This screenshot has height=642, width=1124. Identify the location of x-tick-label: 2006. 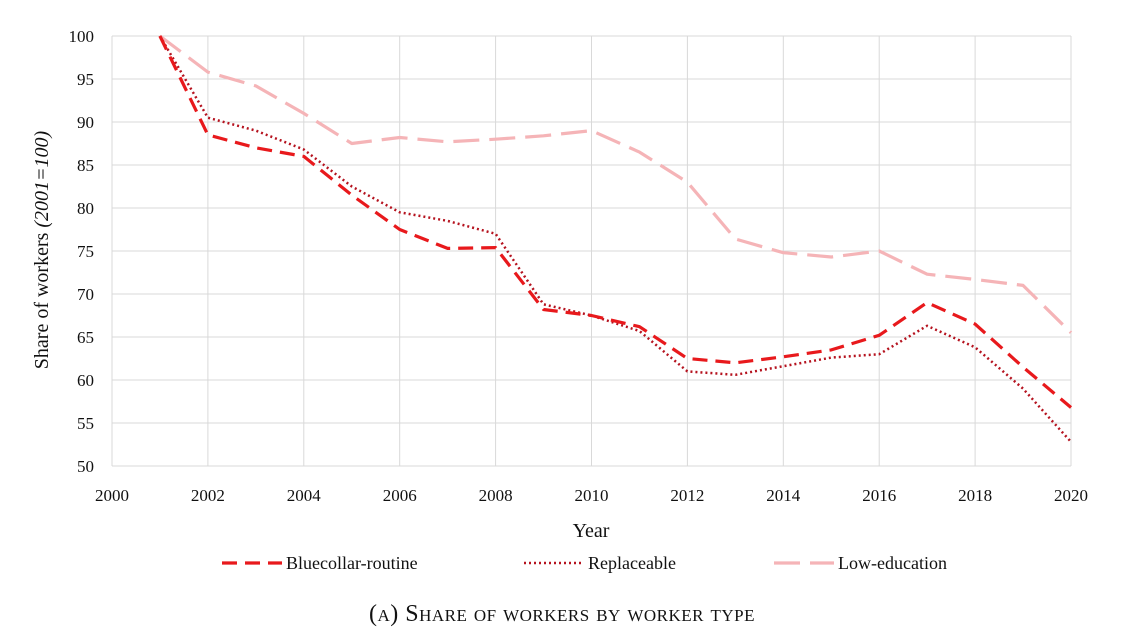
(400, 495).